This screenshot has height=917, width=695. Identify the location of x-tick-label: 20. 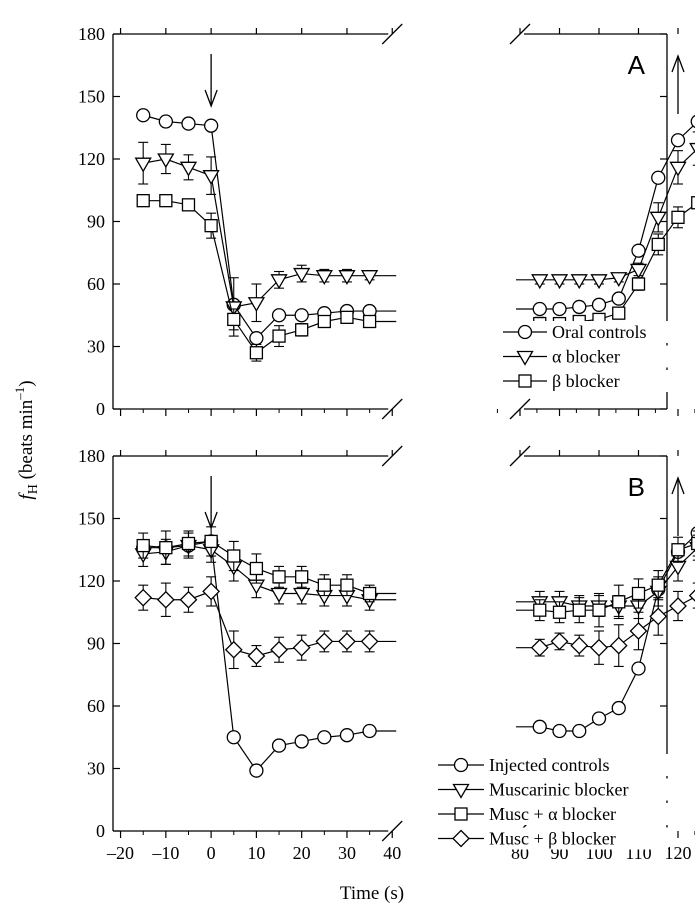
(302, 853).